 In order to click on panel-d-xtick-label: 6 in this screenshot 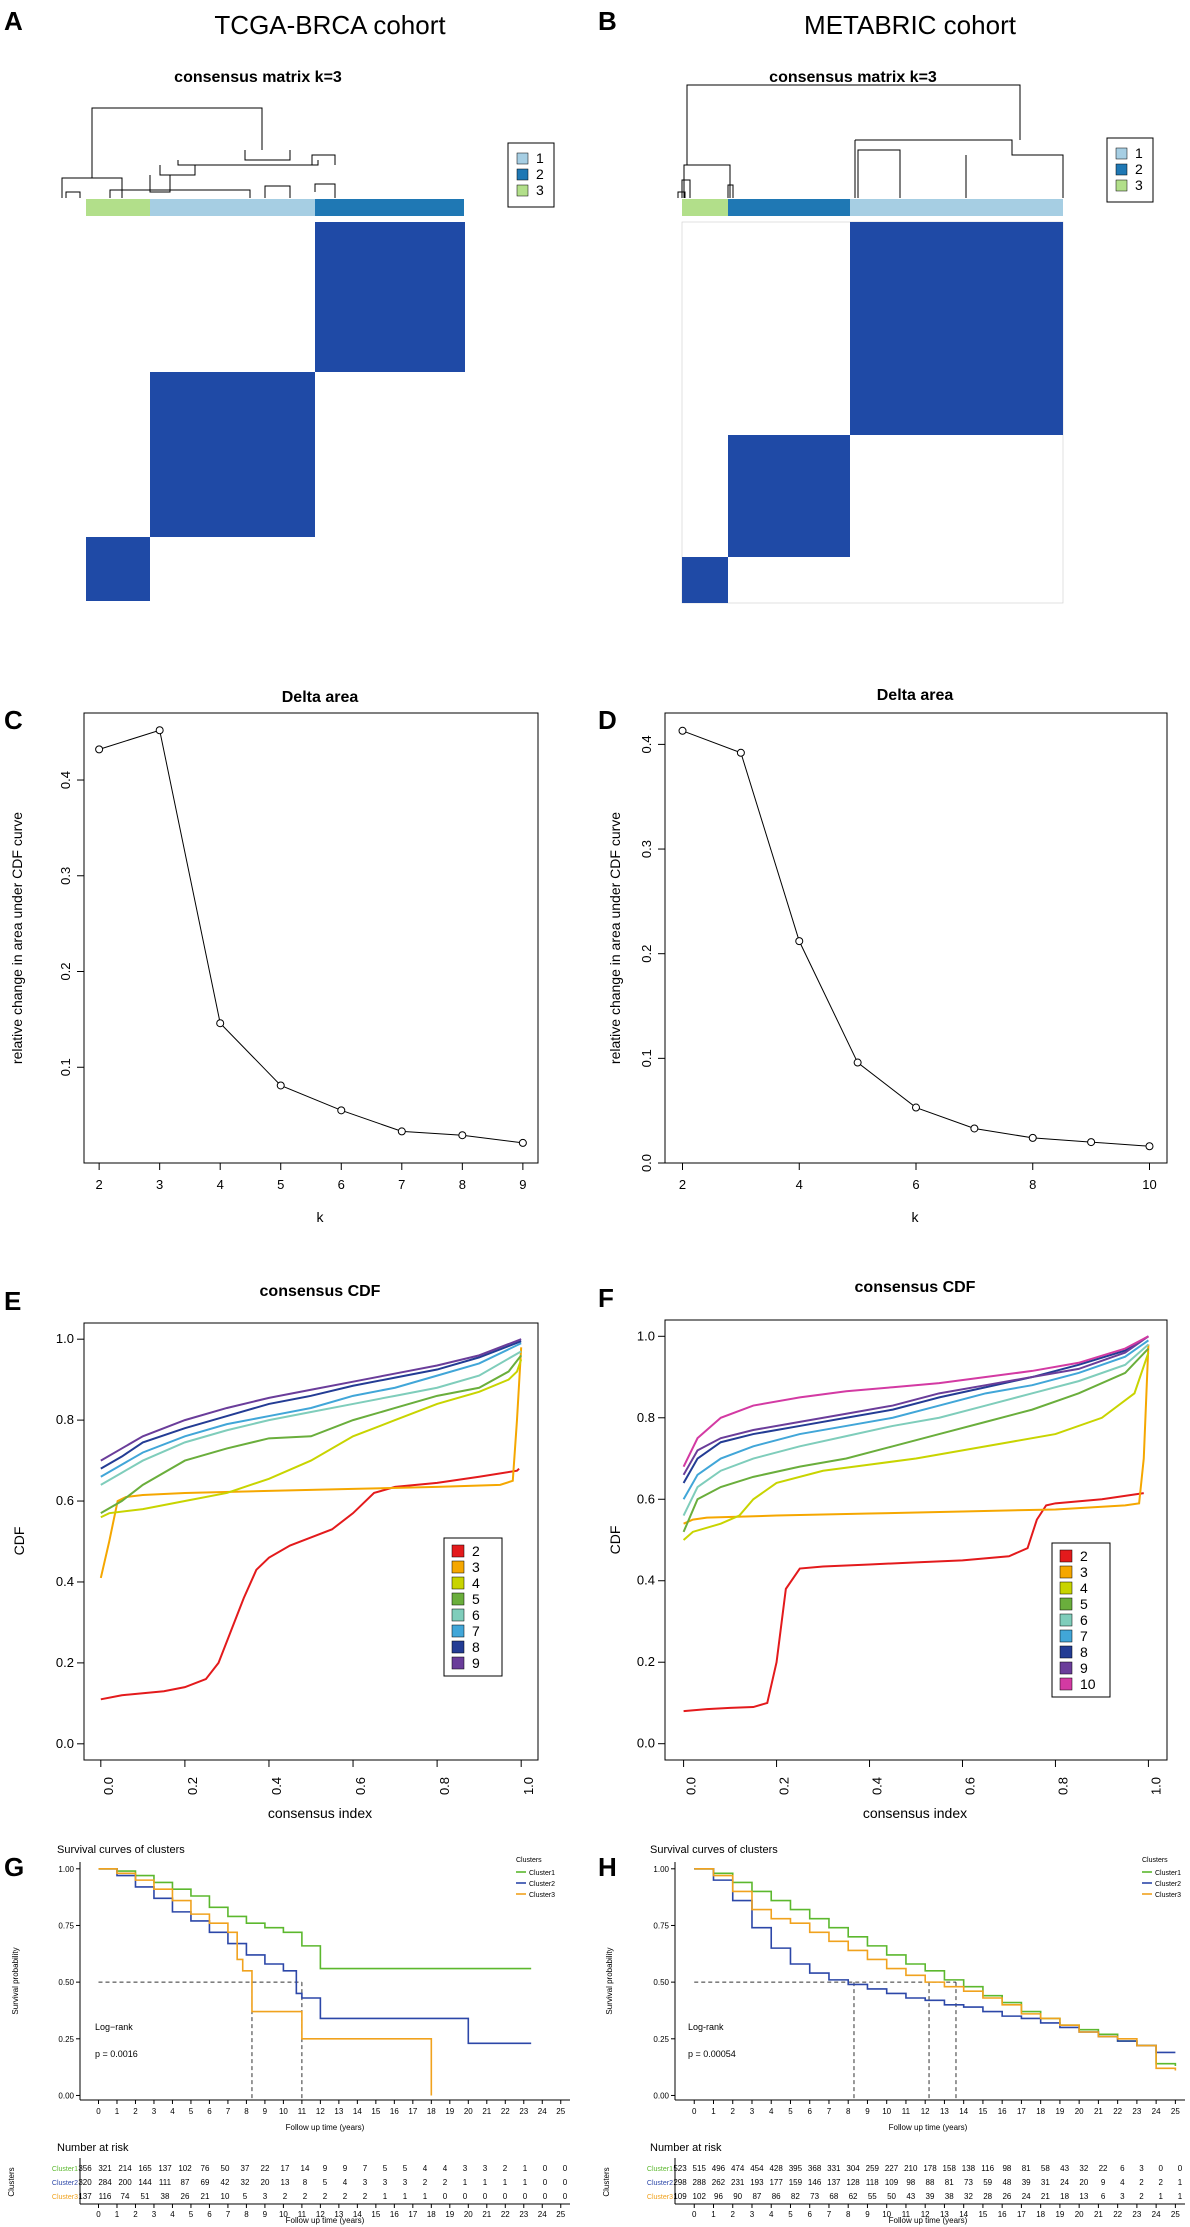, I will do `click(915, 1184)`.